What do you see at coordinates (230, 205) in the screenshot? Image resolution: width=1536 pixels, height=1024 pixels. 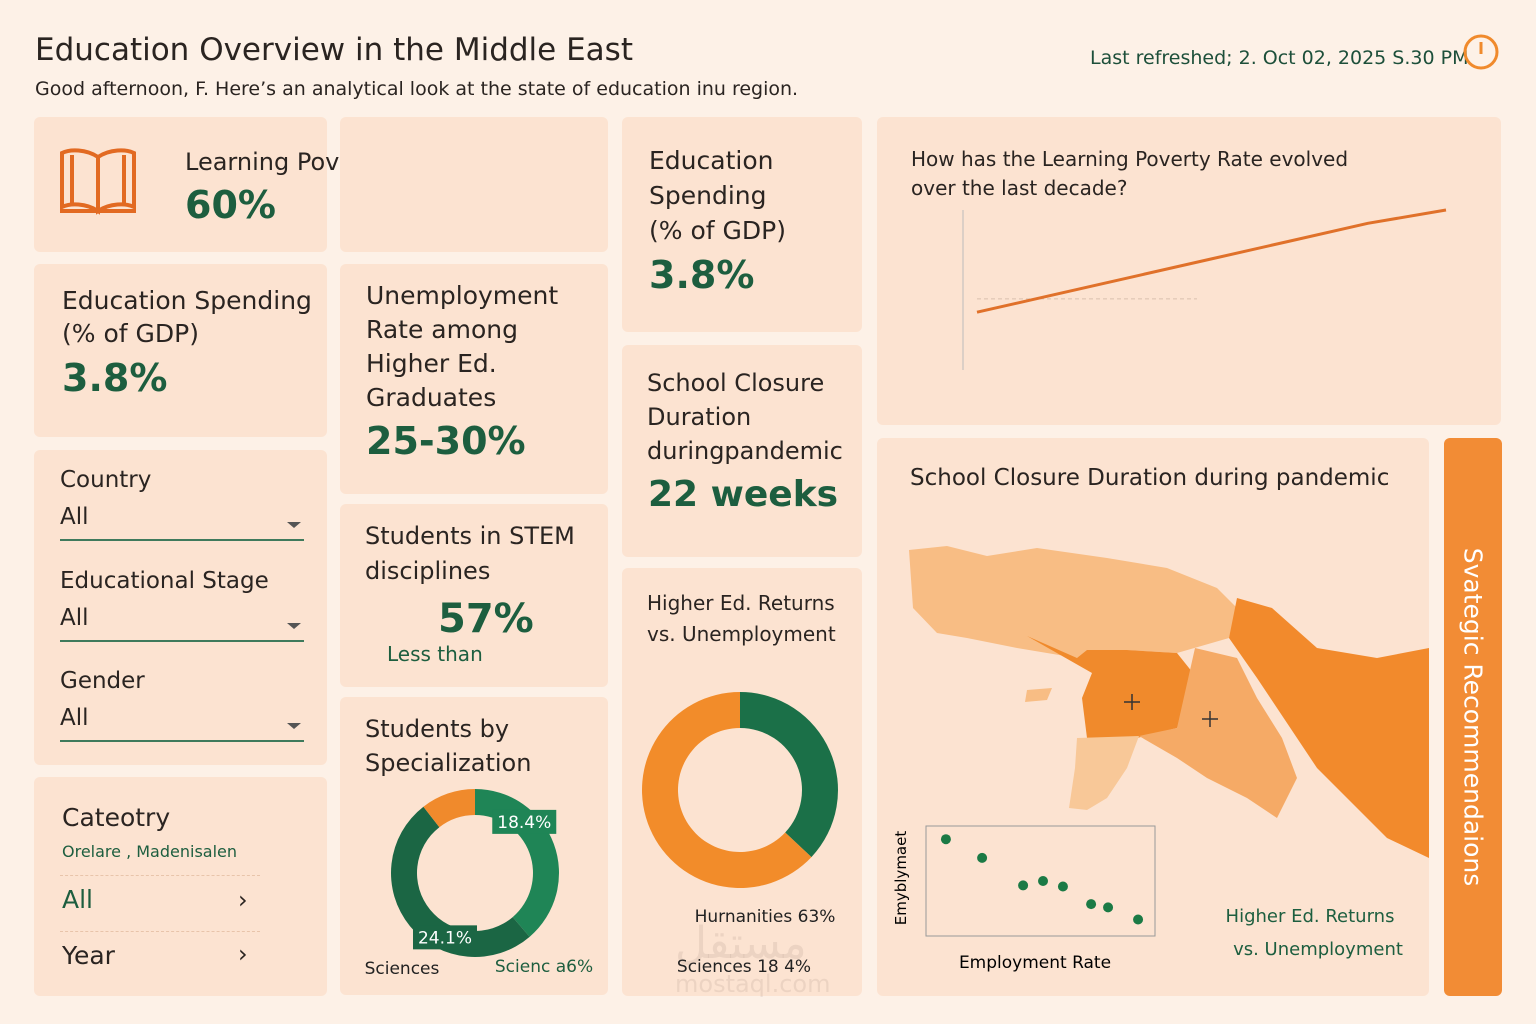 I see `kpi-value: 60%` at bounding box center [230, 205].